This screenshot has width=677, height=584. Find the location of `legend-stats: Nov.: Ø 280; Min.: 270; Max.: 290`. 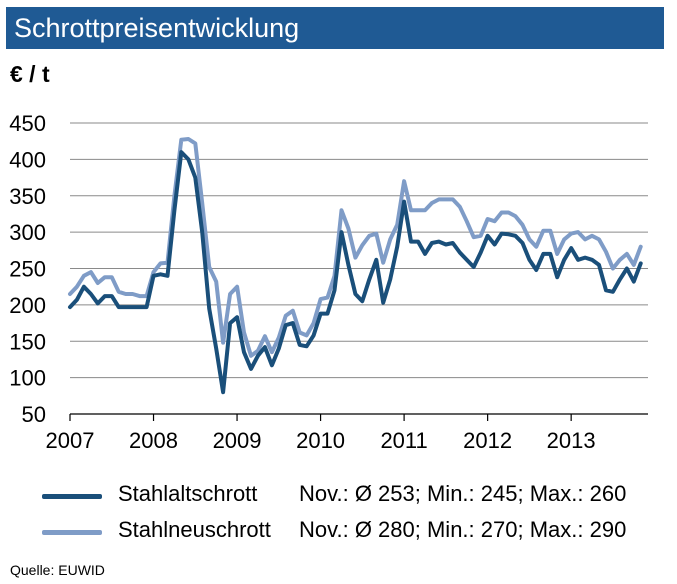

legend-stats: Nov.: Ø 280; Min.: 270; Max.: 290 is located at coordinates (463, 529).